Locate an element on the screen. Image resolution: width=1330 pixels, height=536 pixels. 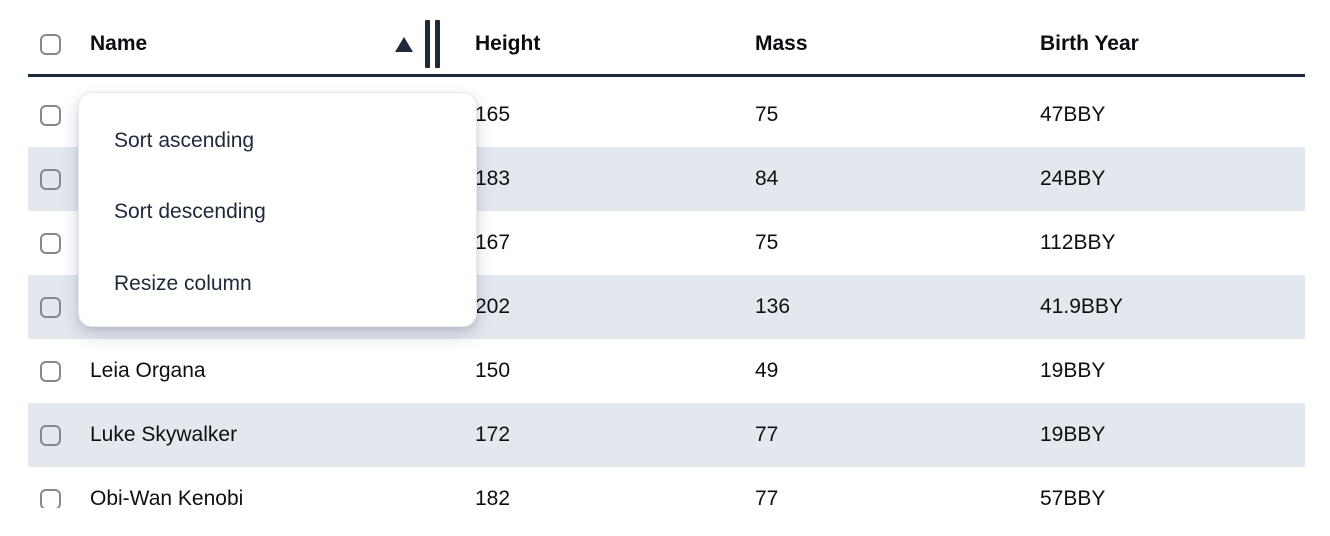
cell-birth-year: 57BBY is located at coordinates (1073, 497).